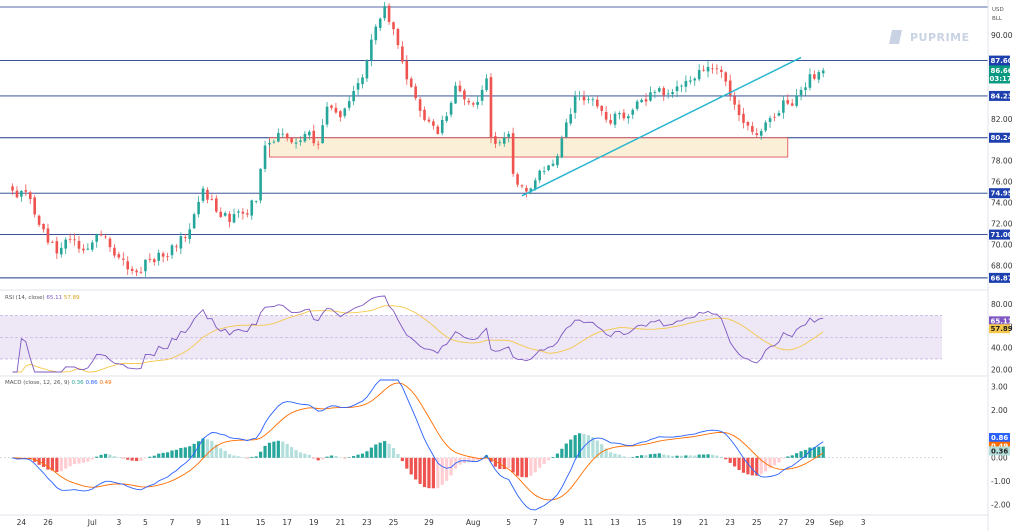 Image resolution: width=1024 pixels, height=531 pixels. What do you see at coordinates (1001, 321) in the screenshot?
I see `rsi-value-tag: 65.11` at bounding box center [1001, 321].